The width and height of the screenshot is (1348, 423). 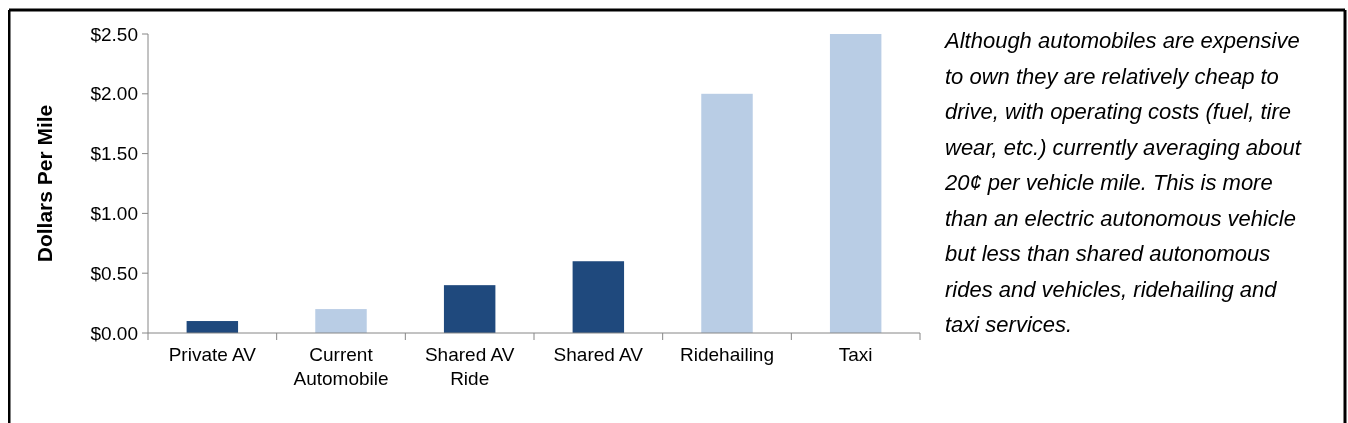 I want to click on y-tick-label: $1.00, so click(x=114, y=214).